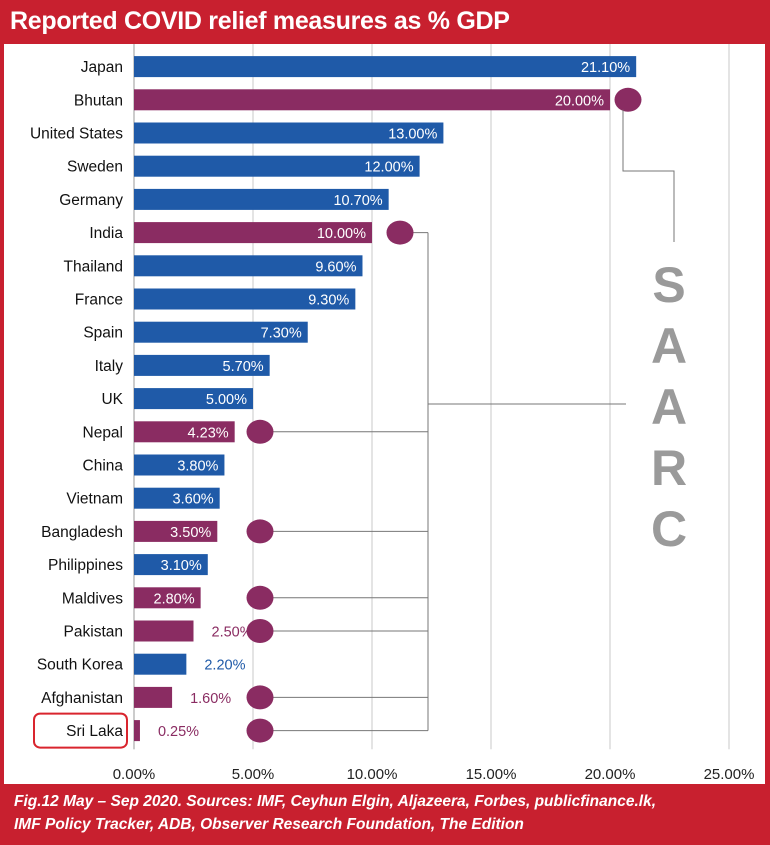 This screenshot has width=770, height=845. Describe the element at coordinates (98, 100) in the screenshot. I see `category-label: Bhutan` at that location.